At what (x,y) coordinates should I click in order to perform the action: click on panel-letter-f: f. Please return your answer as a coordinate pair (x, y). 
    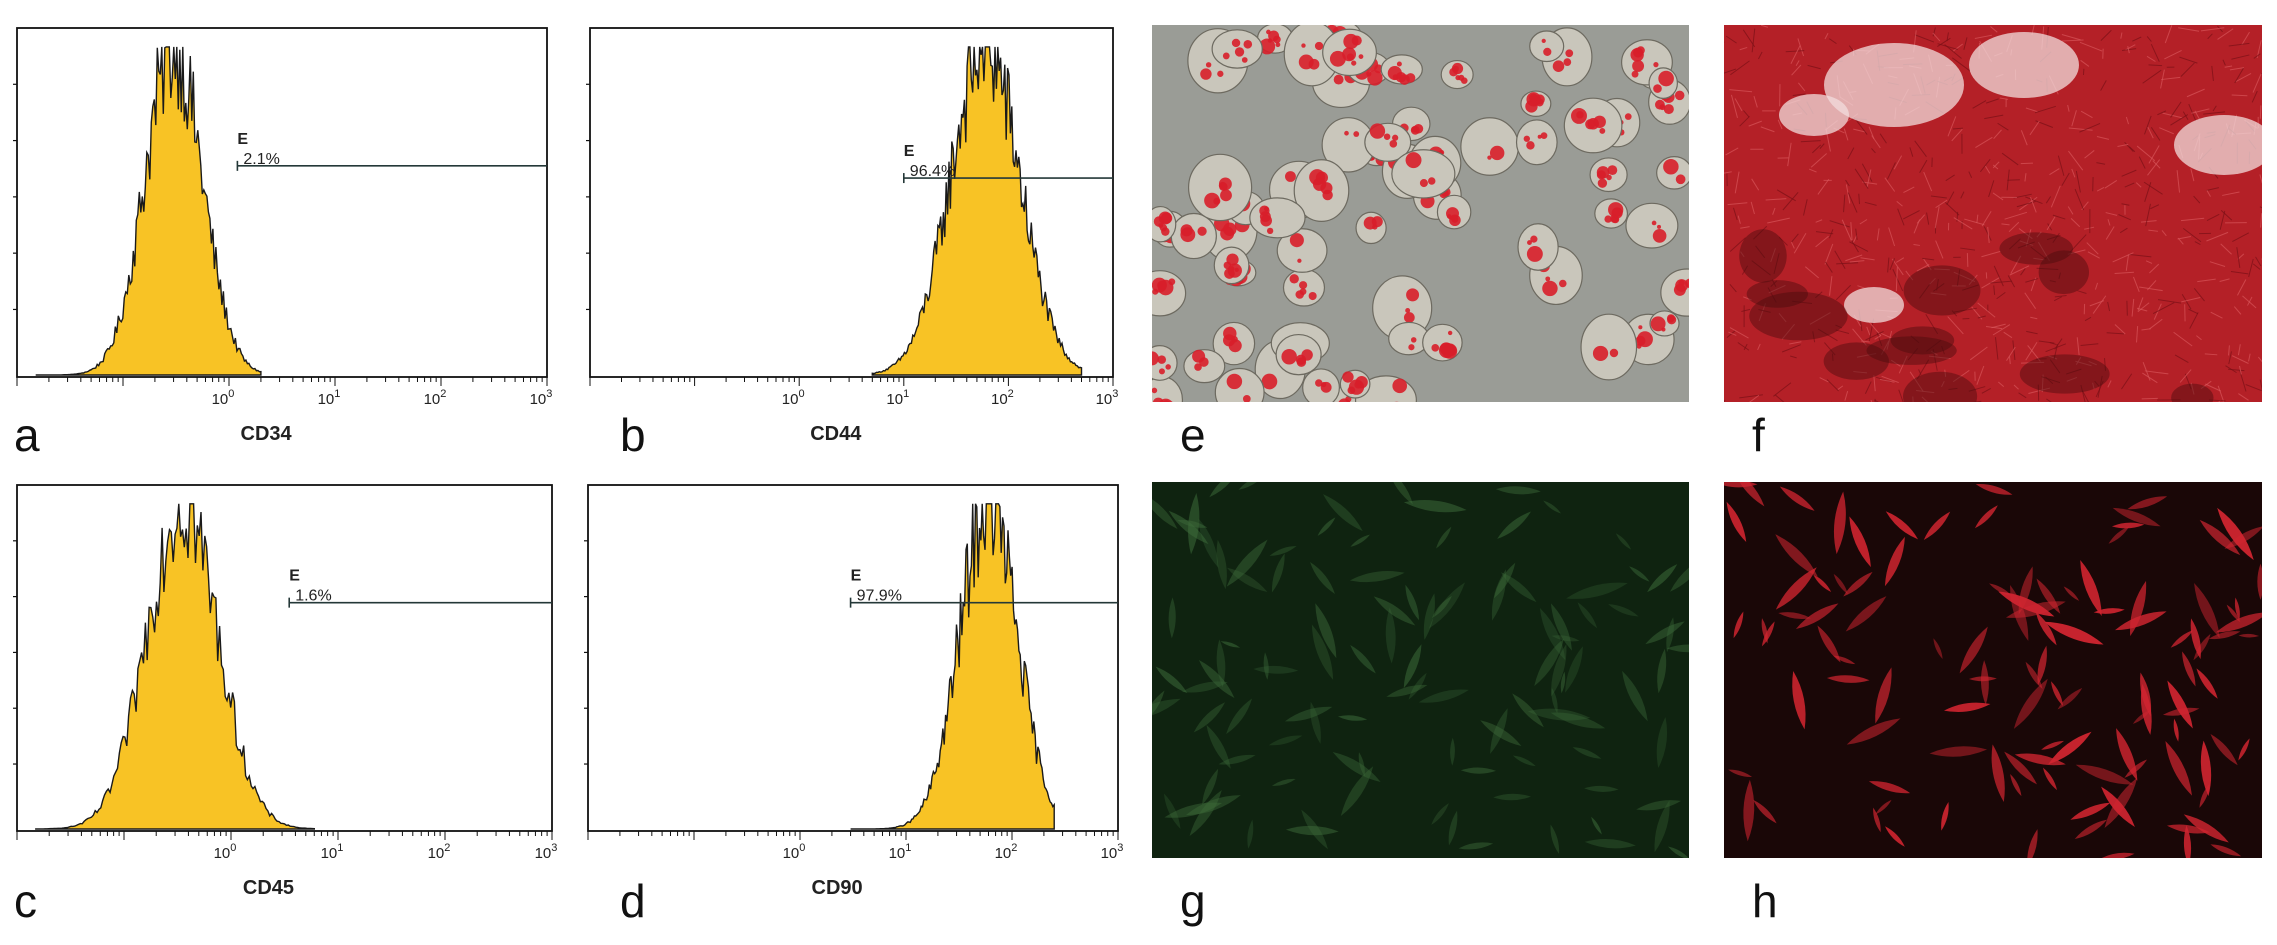
    Looking at the image, I should click on (1758, 435).